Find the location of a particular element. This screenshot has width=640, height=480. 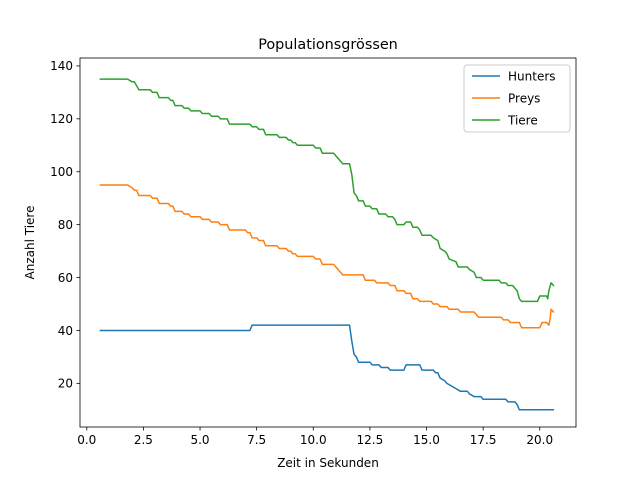

legend-box is located at coordinates (517, 98).